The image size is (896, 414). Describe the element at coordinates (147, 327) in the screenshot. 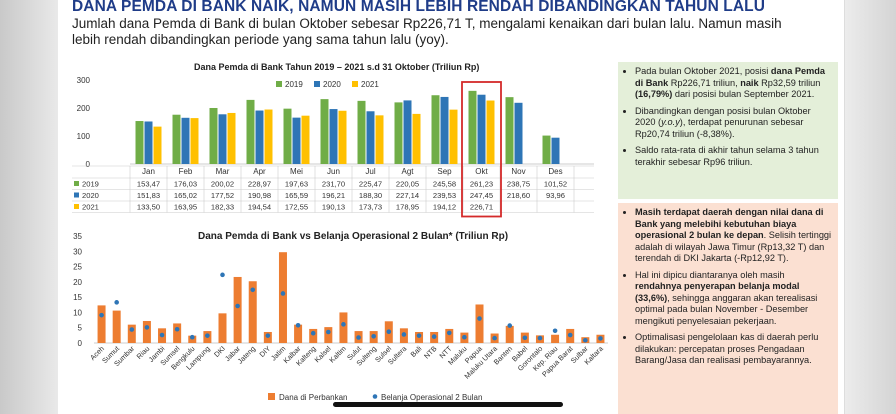

I see `dot-belanja-Riau` at that location.